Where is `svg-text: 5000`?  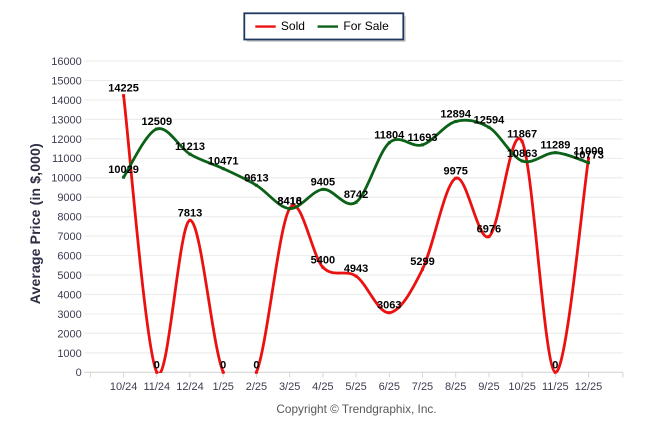 svg-text: 5000 is located at coordinates (69, 276).